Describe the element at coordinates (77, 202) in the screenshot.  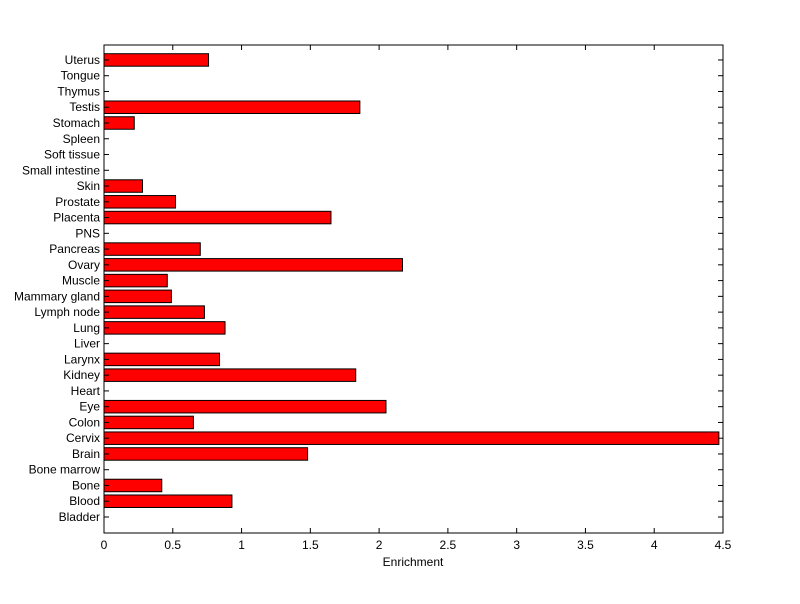
I see `y-tick-label: Prostate` at that location.